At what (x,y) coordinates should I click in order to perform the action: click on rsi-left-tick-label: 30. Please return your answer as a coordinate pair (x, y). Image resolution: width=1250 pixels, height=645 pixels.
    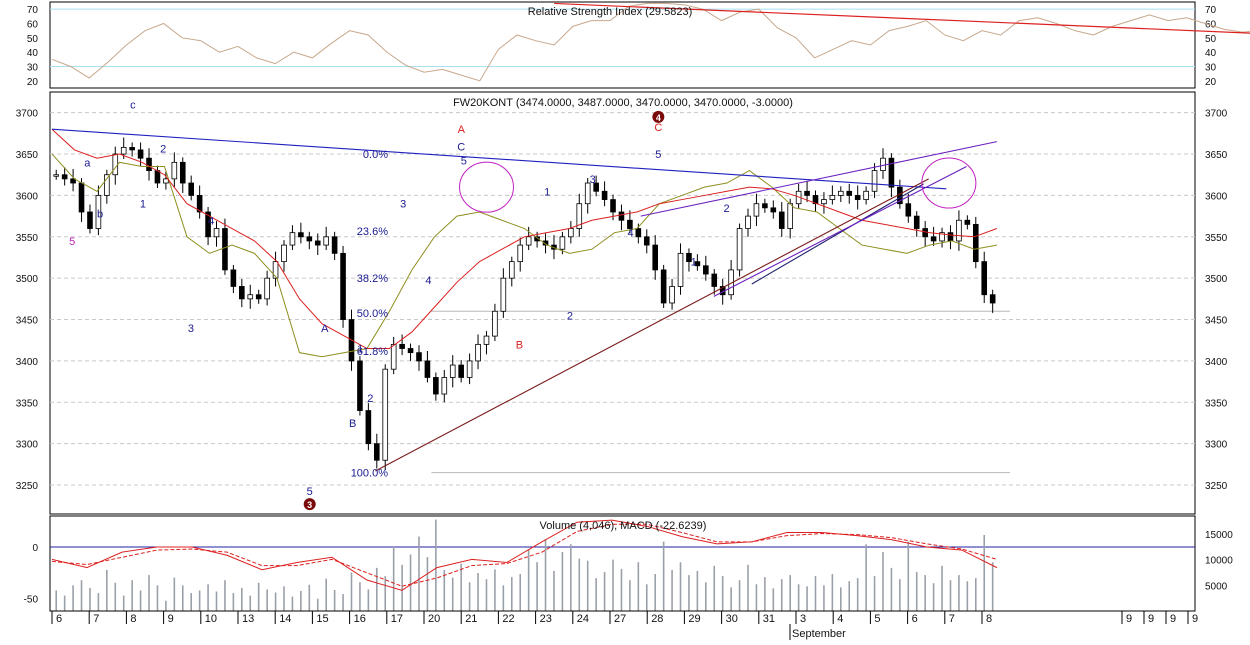
    Looking at the image, I should click on (33, 68).